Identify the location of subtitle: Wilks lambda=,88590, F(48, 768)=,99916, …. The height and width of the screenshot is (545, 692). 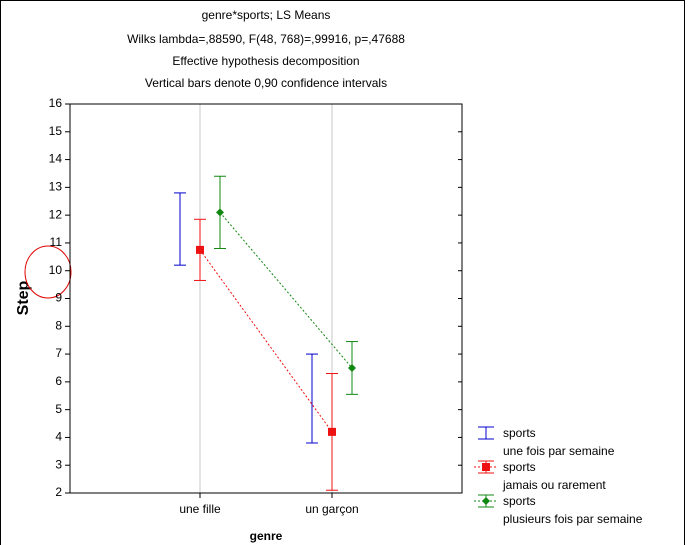
(266, 39).